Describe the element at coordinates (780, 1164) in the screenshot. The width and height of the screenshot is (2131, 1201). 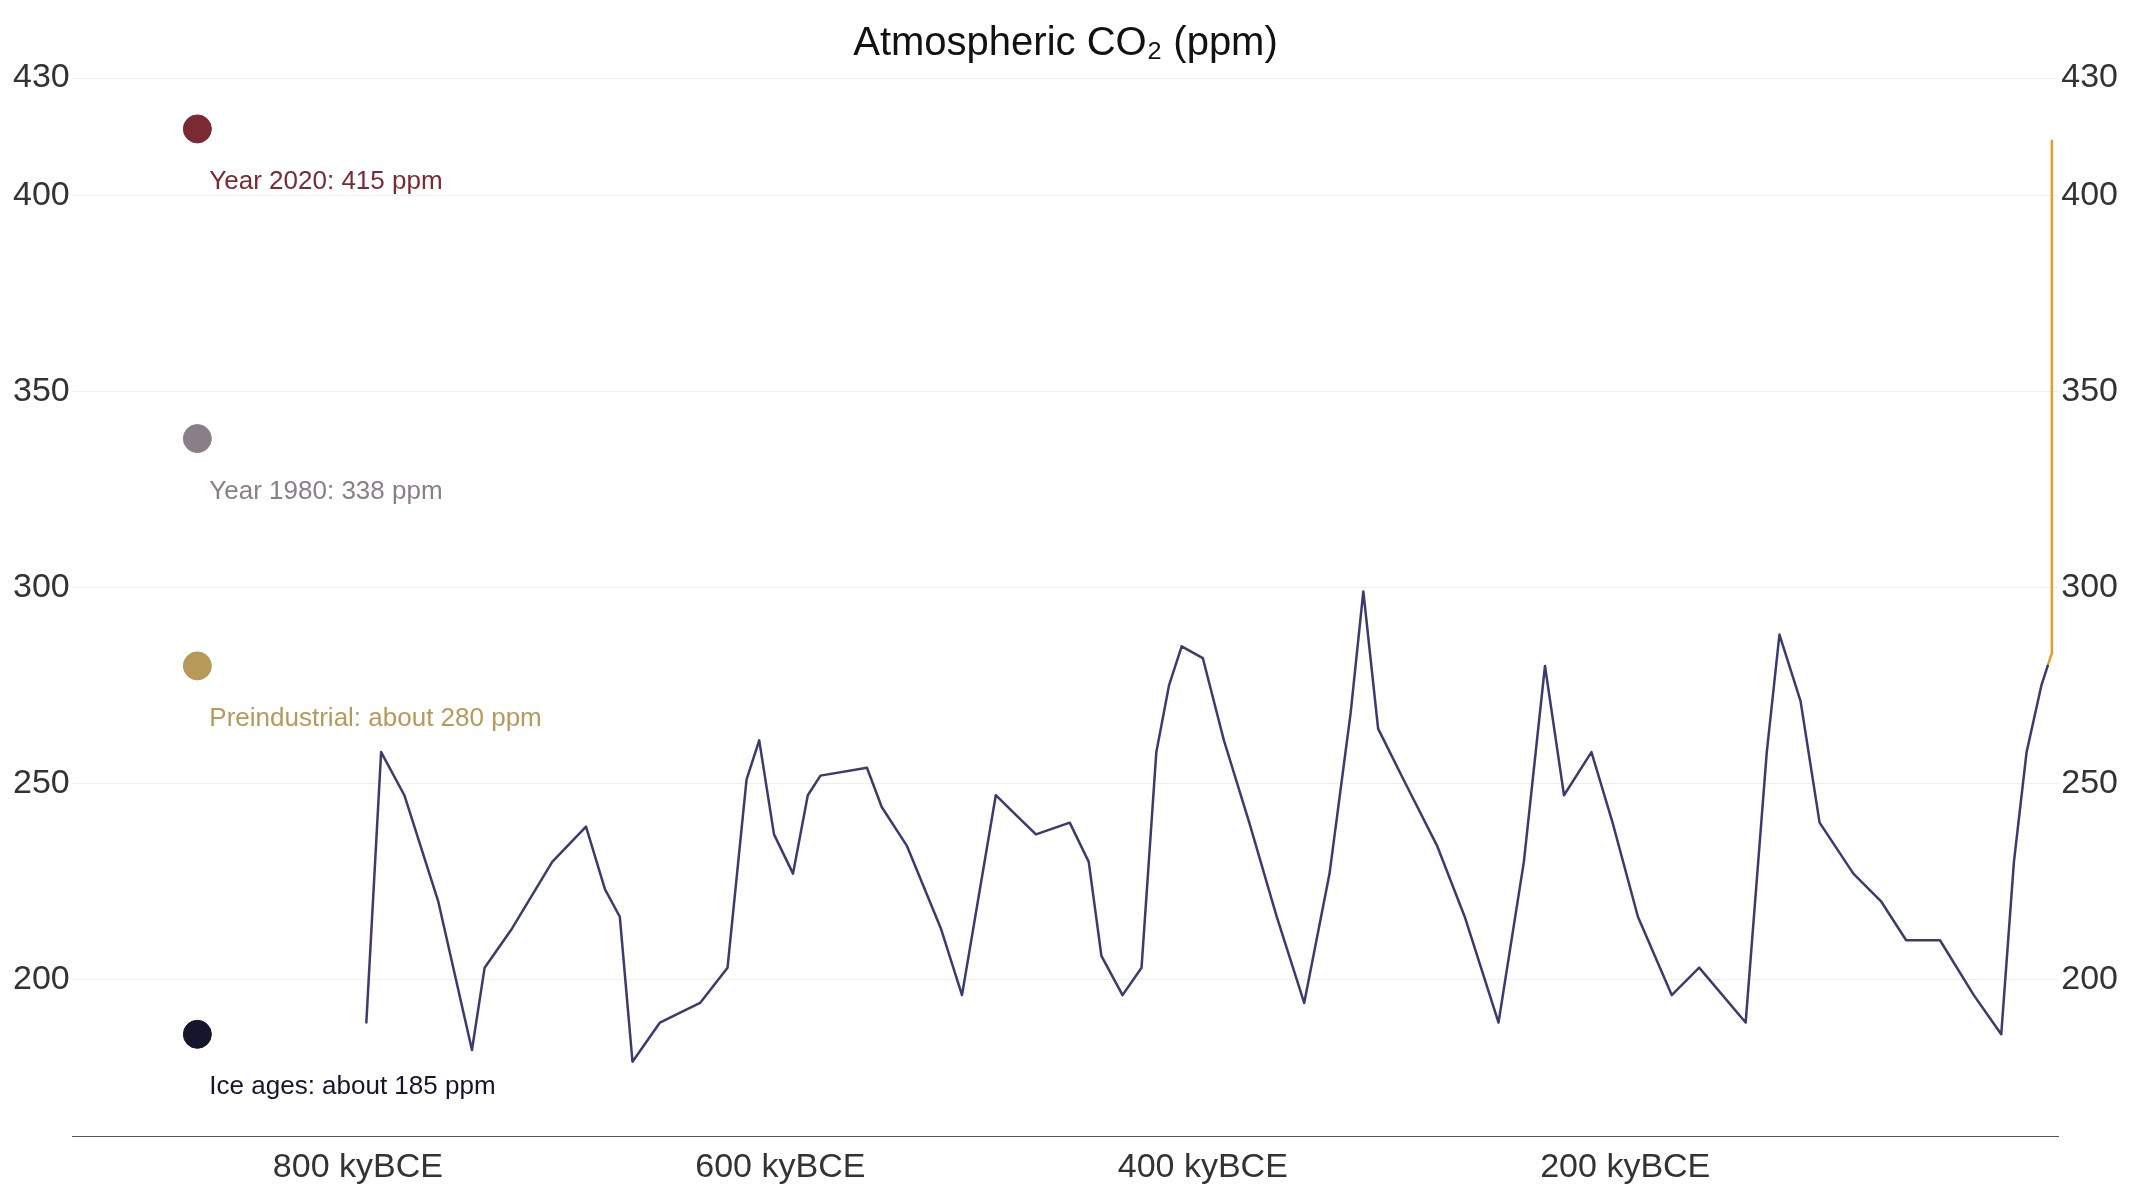
I see `x-tick-label: 600 kyBCE` at that location.